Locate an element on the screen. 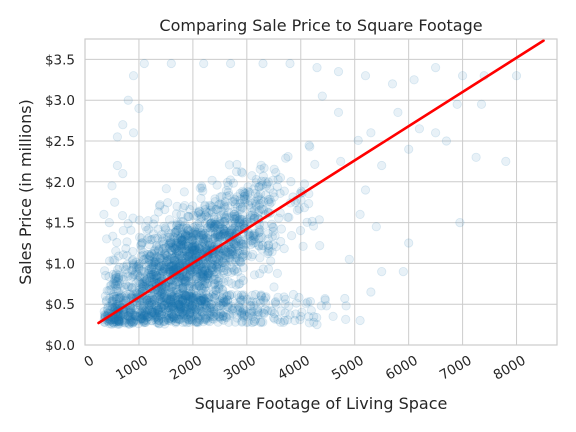 The height and width of the screenshot is (432, 576). x-axis-label: Square Footage of Living Space is located at coordinates (321, 403).